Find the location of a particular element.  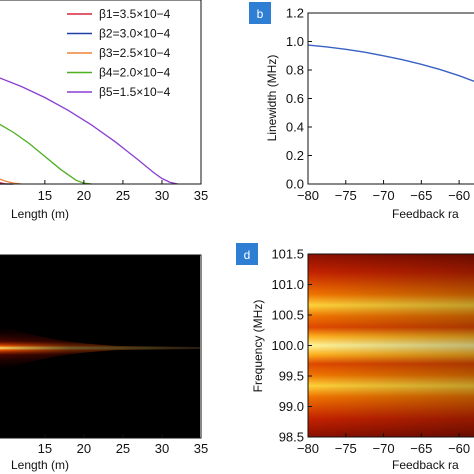

panel-b-tag is located at coordinates (260, 13).